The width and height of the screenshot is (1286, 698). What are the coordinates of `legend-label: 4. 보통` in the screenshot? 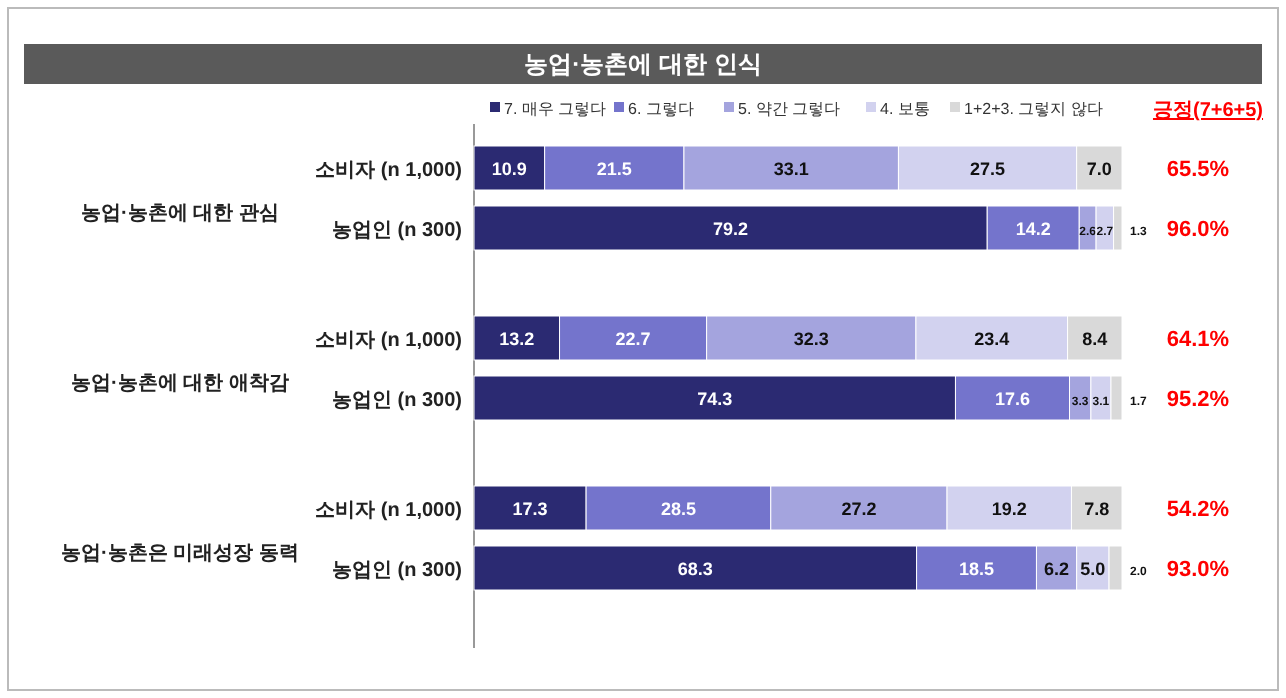 It's located at (905, 109).